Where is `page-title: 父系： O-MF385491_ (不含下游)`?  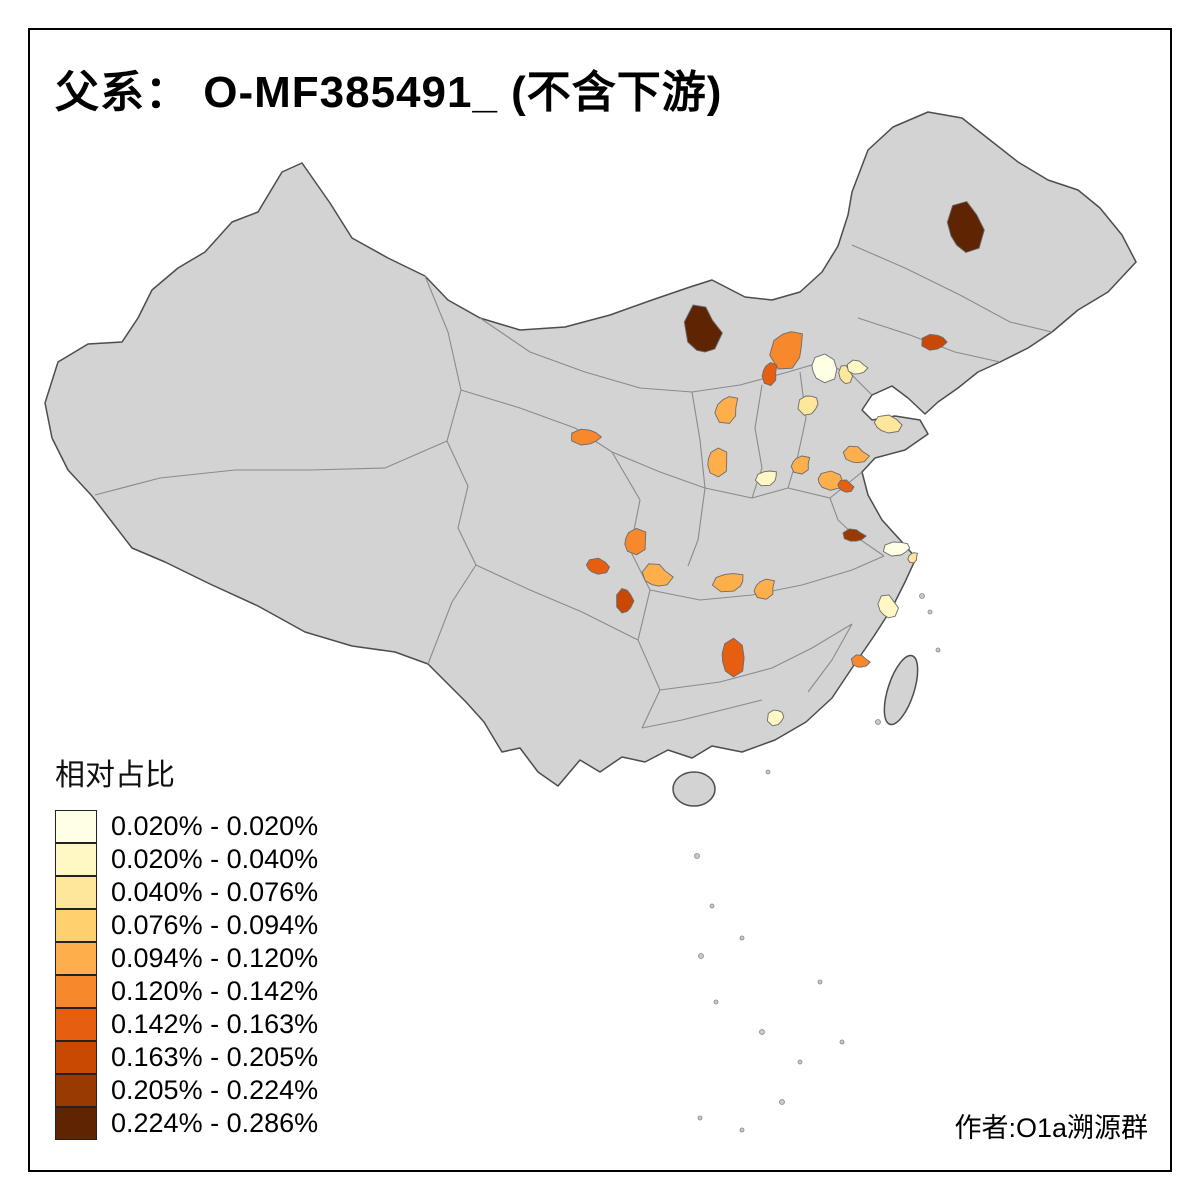 page-title: 父系： O-MF385491_ (不含下游) is located at coordinates (389, 92).